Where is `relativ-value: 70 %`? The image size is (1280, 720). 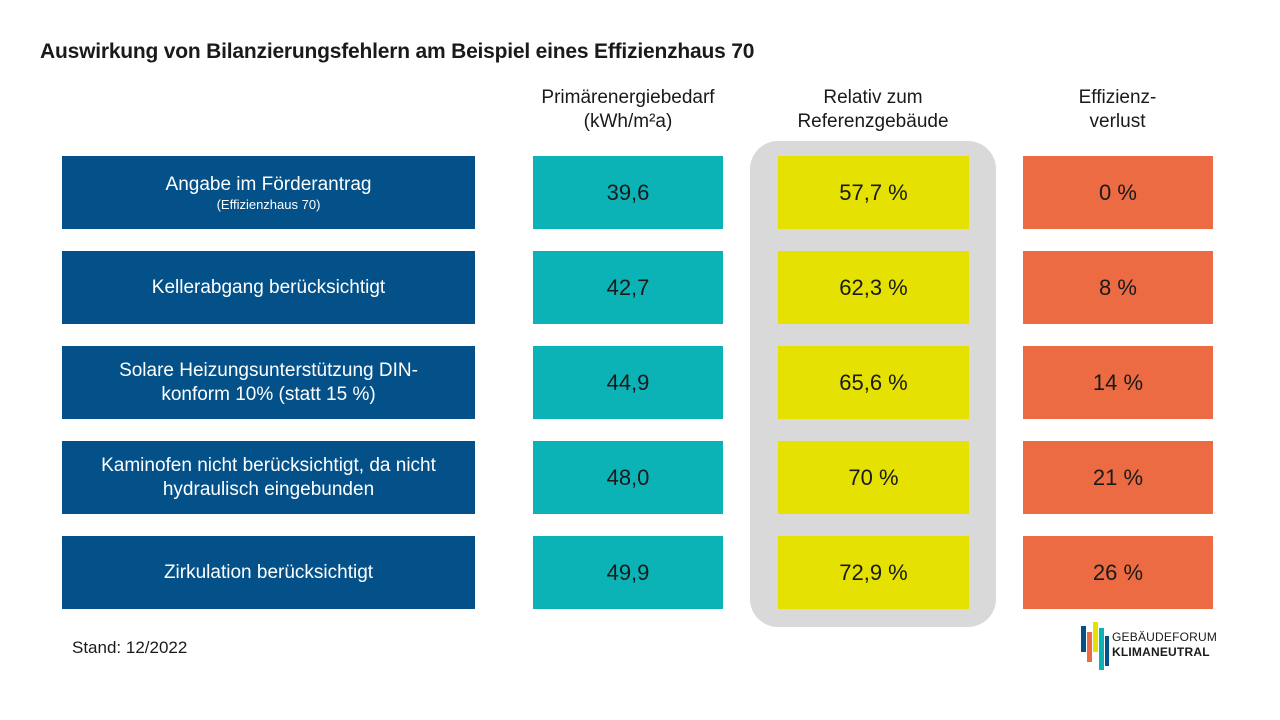 relativ-value: 70 % is located at coordinates (873, 477).